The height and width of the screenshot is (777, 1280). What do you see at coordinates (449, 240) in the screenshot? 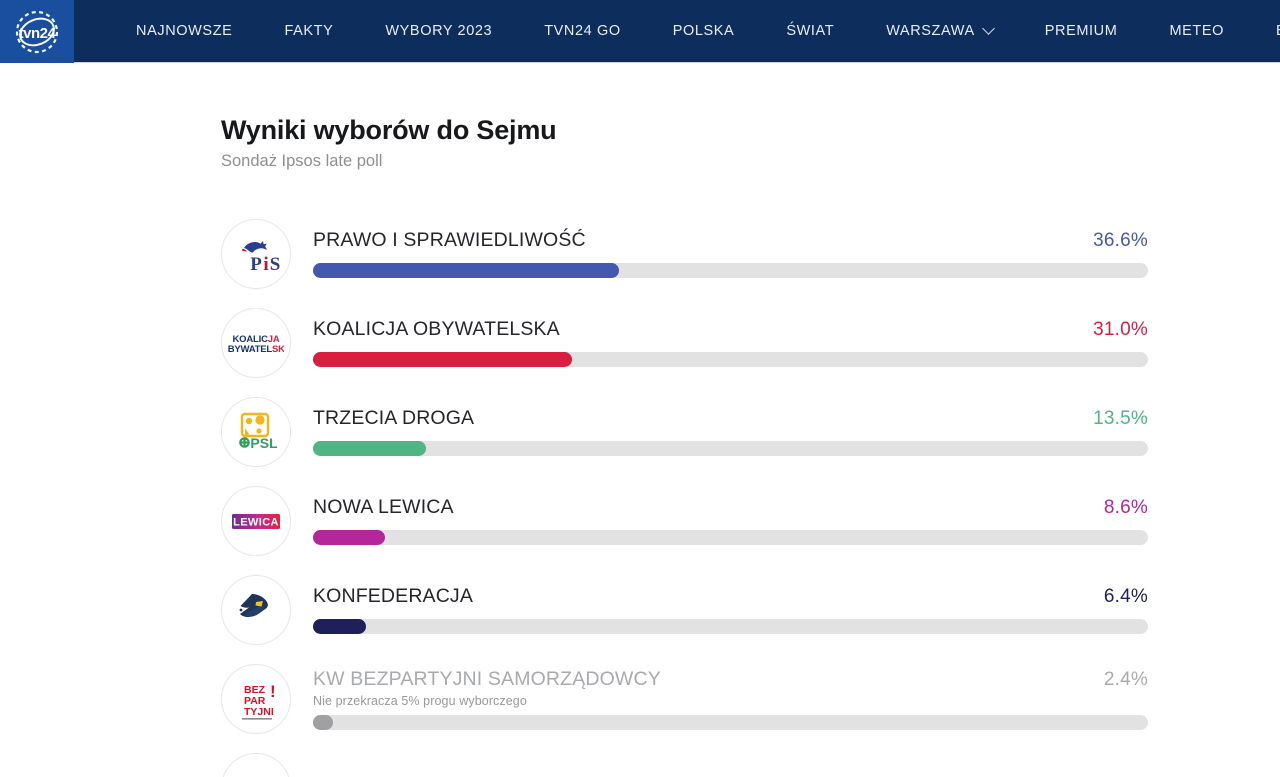
I see `party-name: PRAWO I SPRAWIEDLIWOŚĆ` at bounding box center [449, 240].